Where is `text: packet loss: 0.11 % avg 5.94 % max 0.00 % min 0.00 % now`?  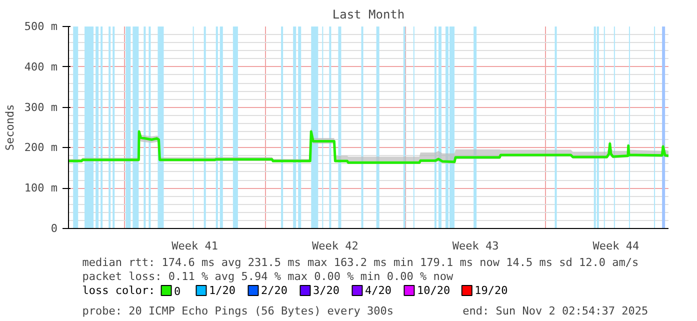
text: packet loss: 0.11 % avg 5.94 % max 0.00 % min 0.00 % now is located at coordinates (268, 276).